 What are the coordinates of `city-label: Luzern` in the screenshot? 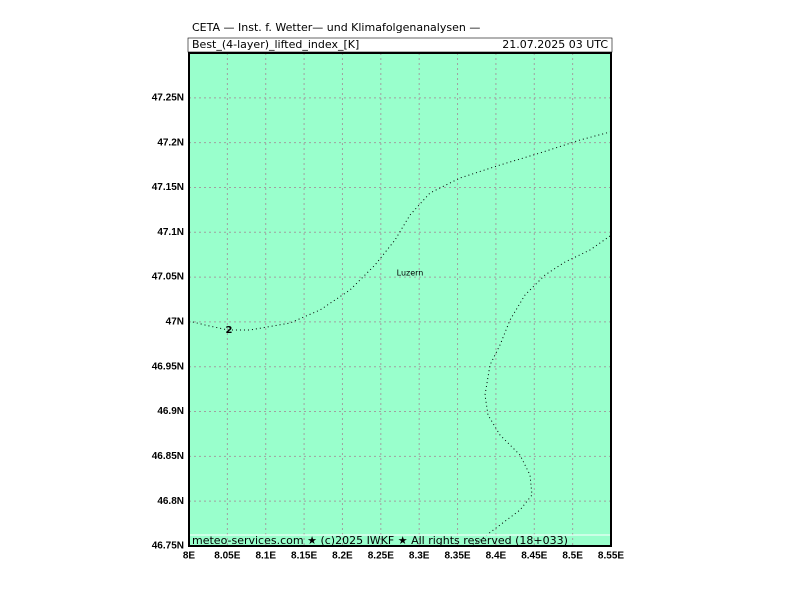 It's located at (410, 273).